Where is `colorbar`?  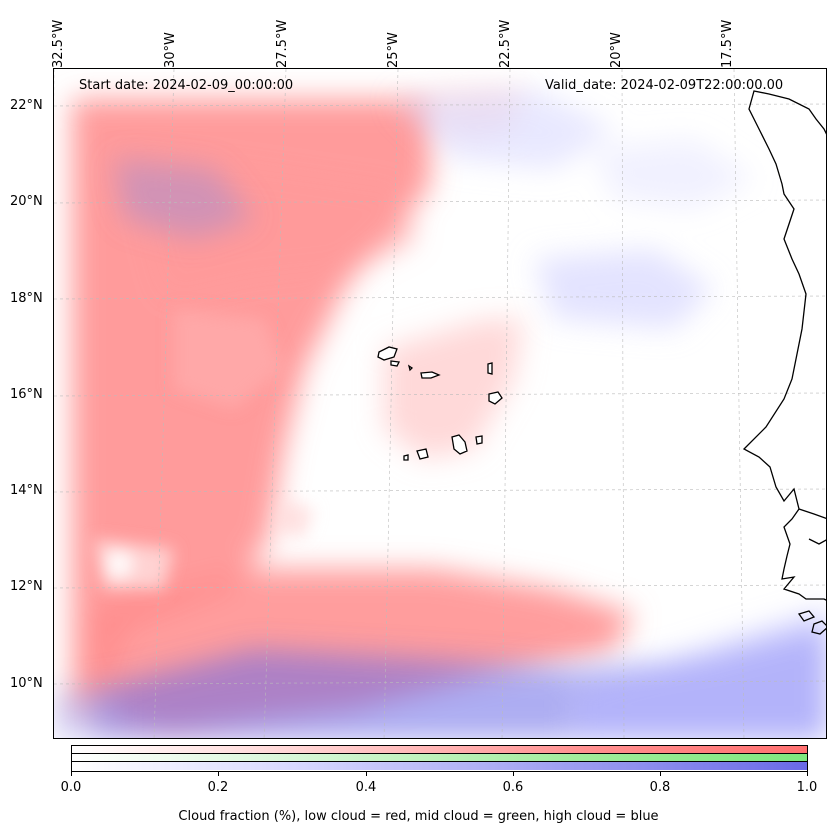 colorbar is located at coordinates (439, 758).